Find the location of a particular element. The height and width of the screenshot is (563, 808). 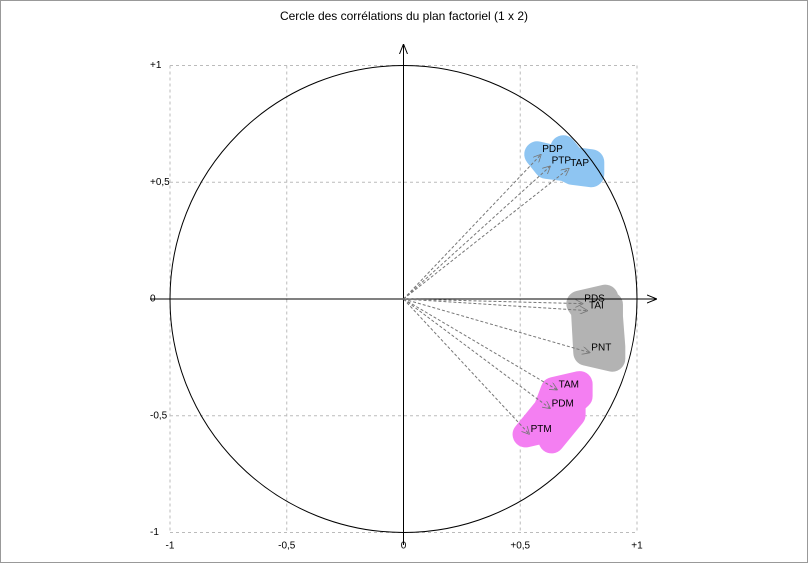

variable-label: PDP is located at coordinates (552, 149).